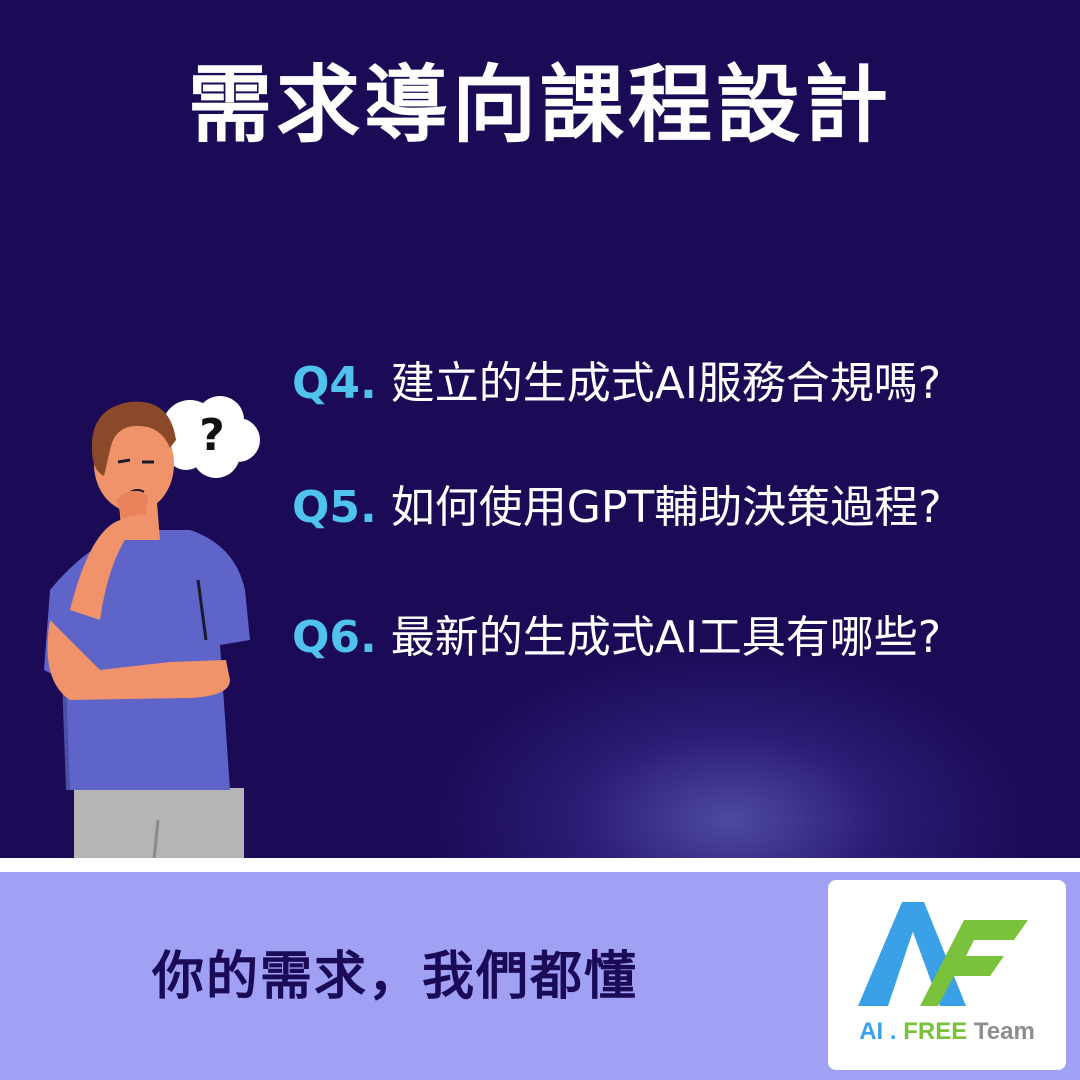 The image size is (1080, 1080). What do you see at coordinates (334, 507) in the screenshot?
I see `question-number: Q5.` at bounding box center [334, 507].